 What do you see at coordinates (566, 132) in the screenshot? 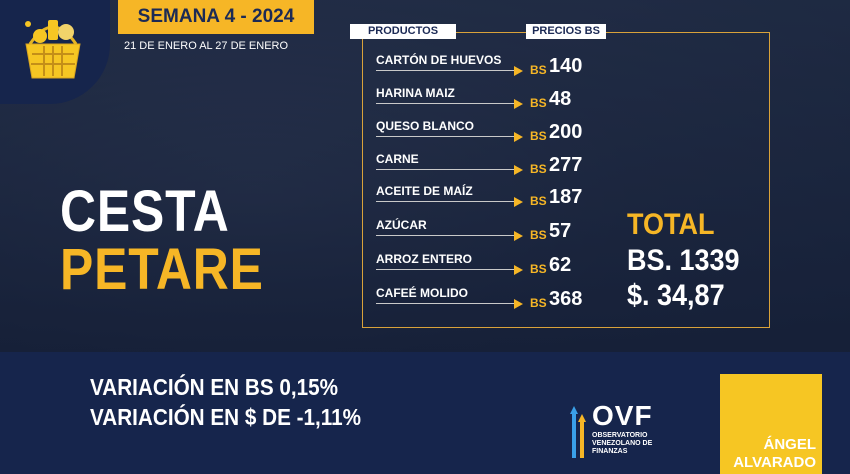
I see `product-price: 200` at bounding box center [566, 132].